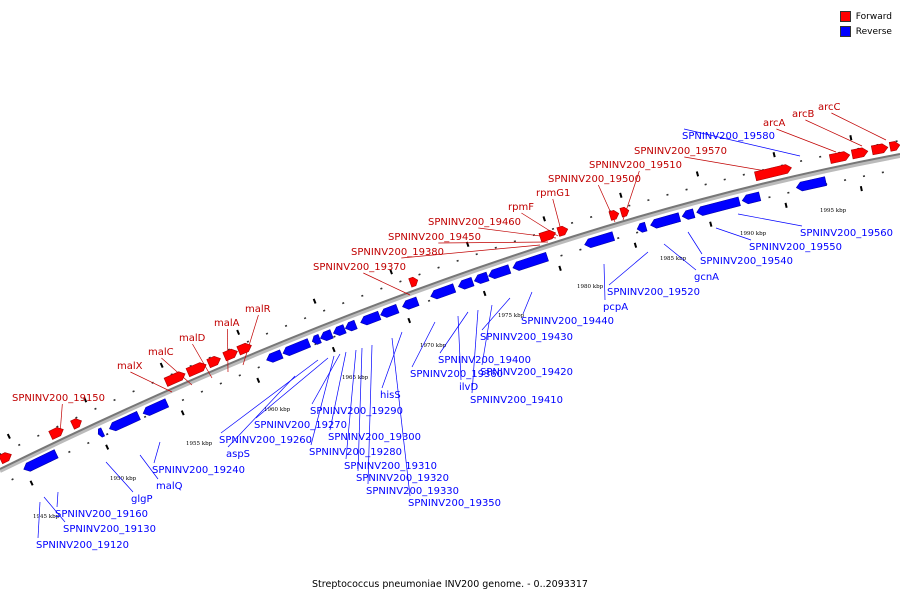 The image size is (900, 600). Describe the element at coordinates (412, 491) in the screenshot. I see `reverse-gene-label: SPNINV200_19330` at that location.